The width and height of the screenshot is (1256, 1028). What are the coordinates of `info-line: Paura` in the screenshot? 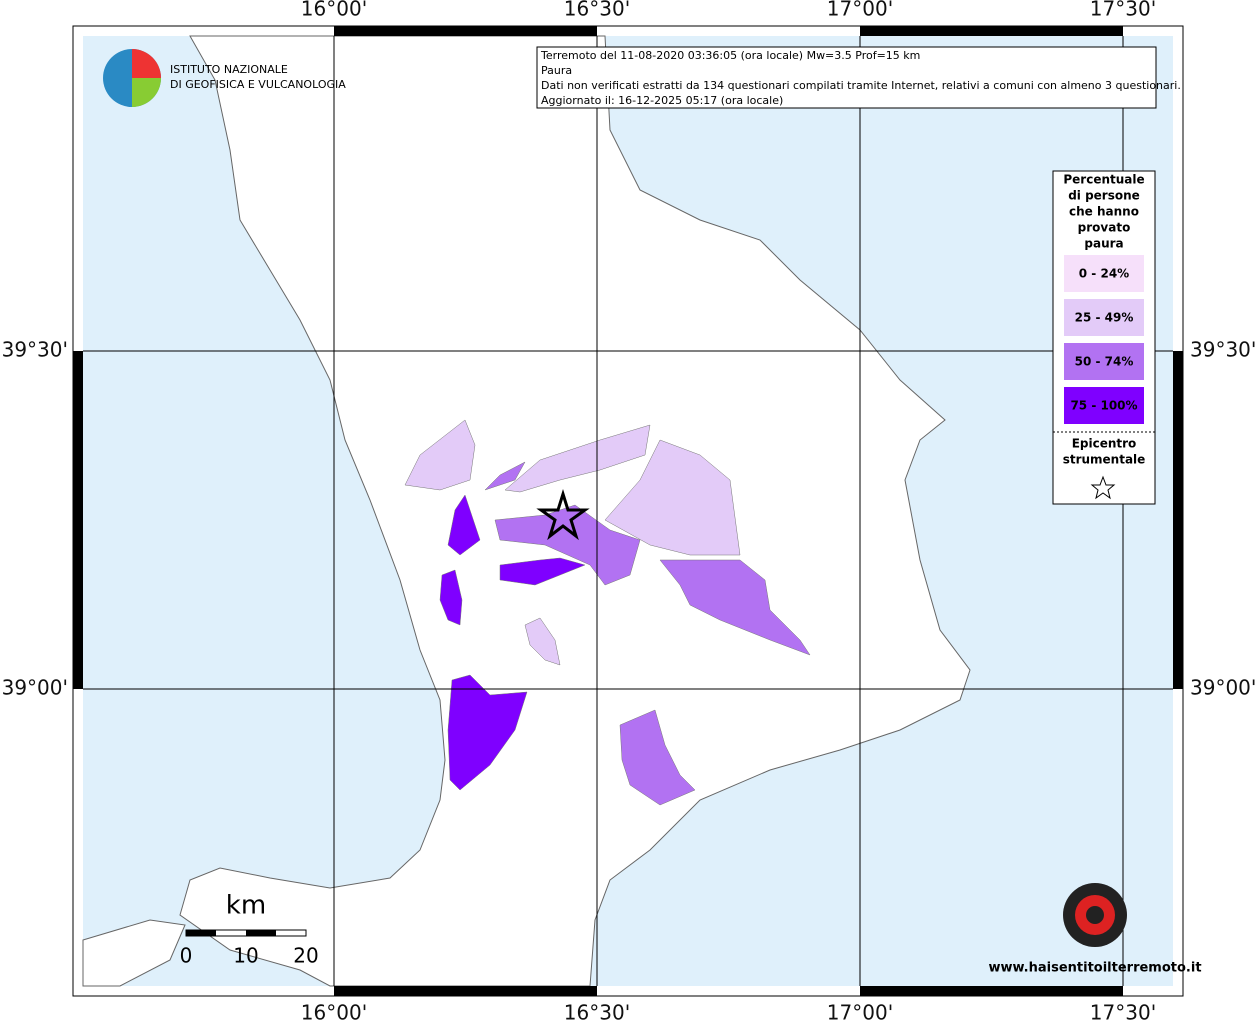 It's located at (556, 70).